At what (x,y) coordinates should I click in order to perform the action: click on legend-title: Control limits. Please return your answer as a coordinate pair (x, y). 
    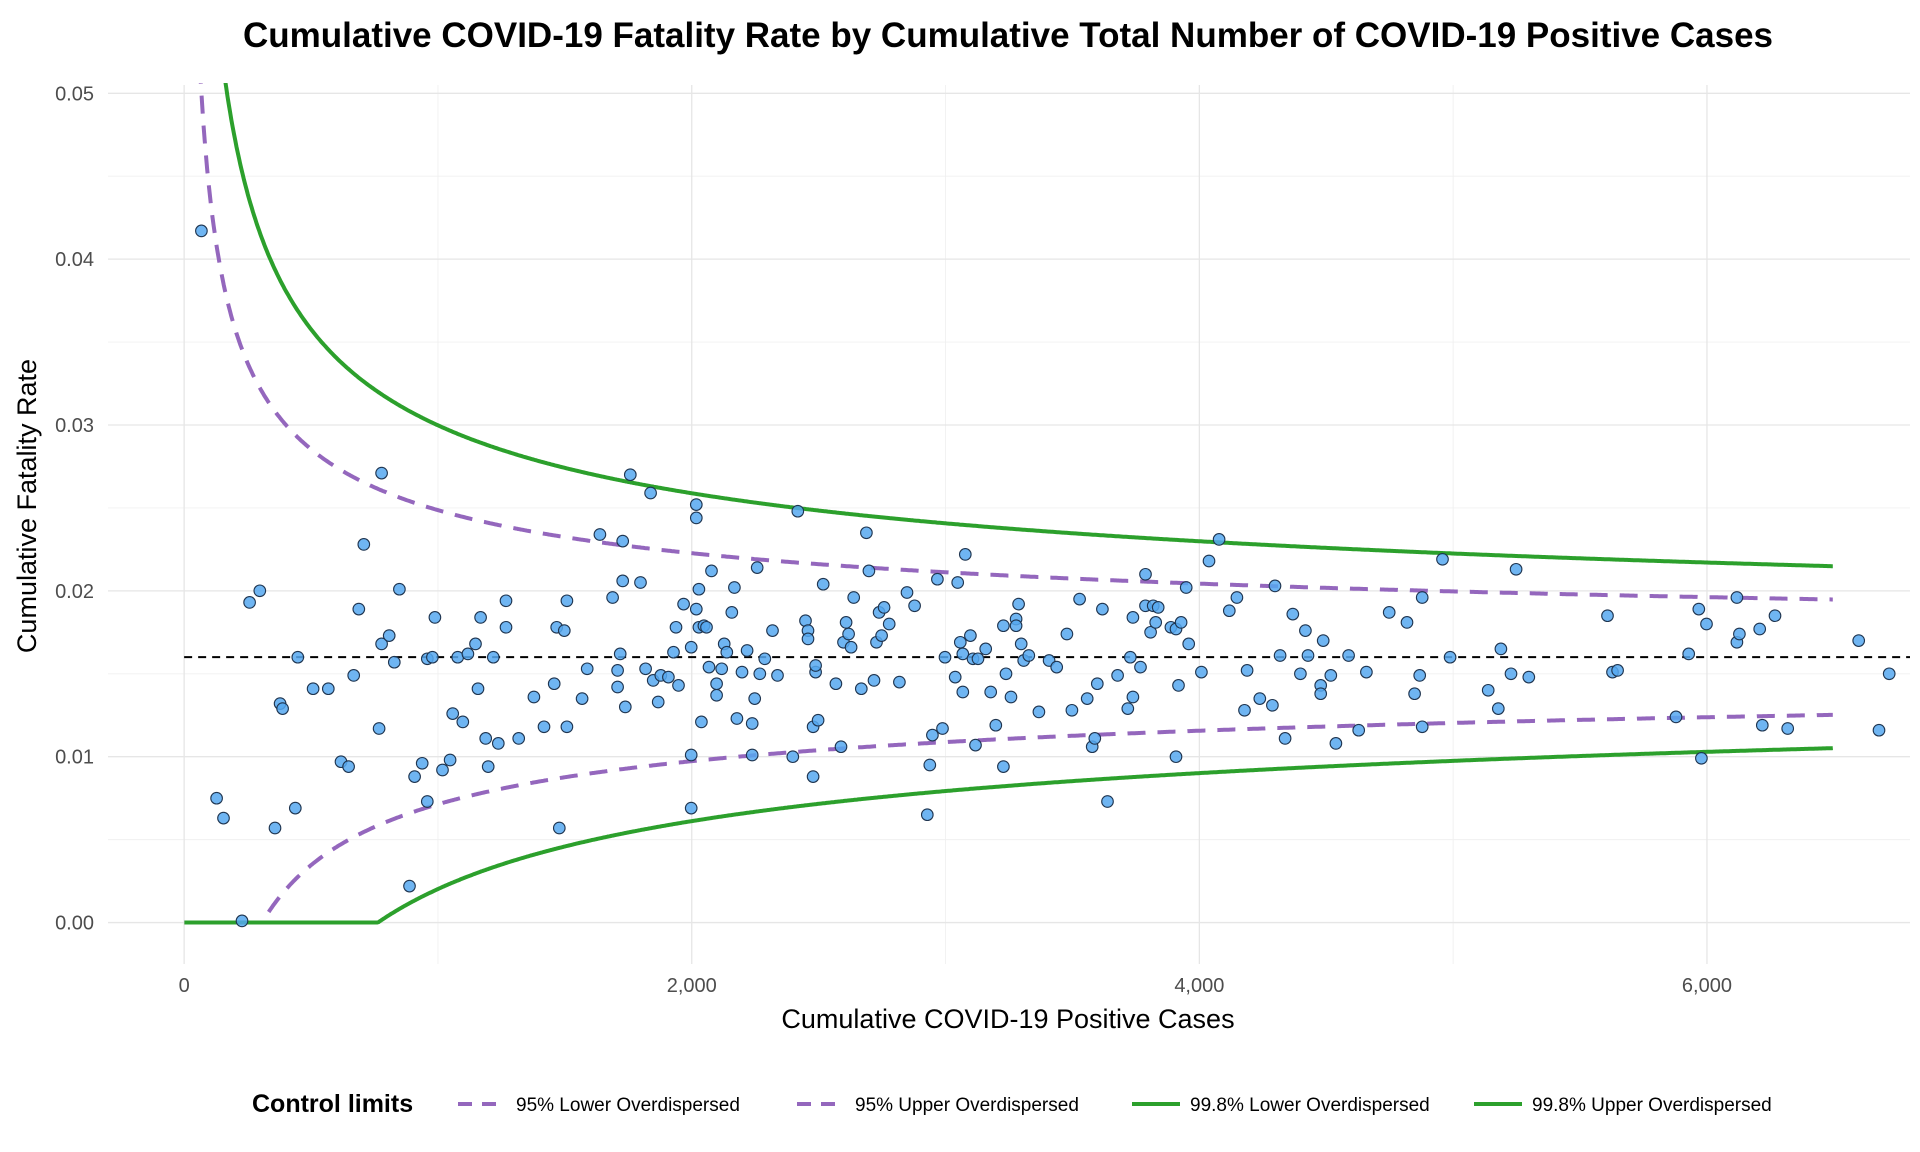
    Looking at the image, I should click on (332, 1104).